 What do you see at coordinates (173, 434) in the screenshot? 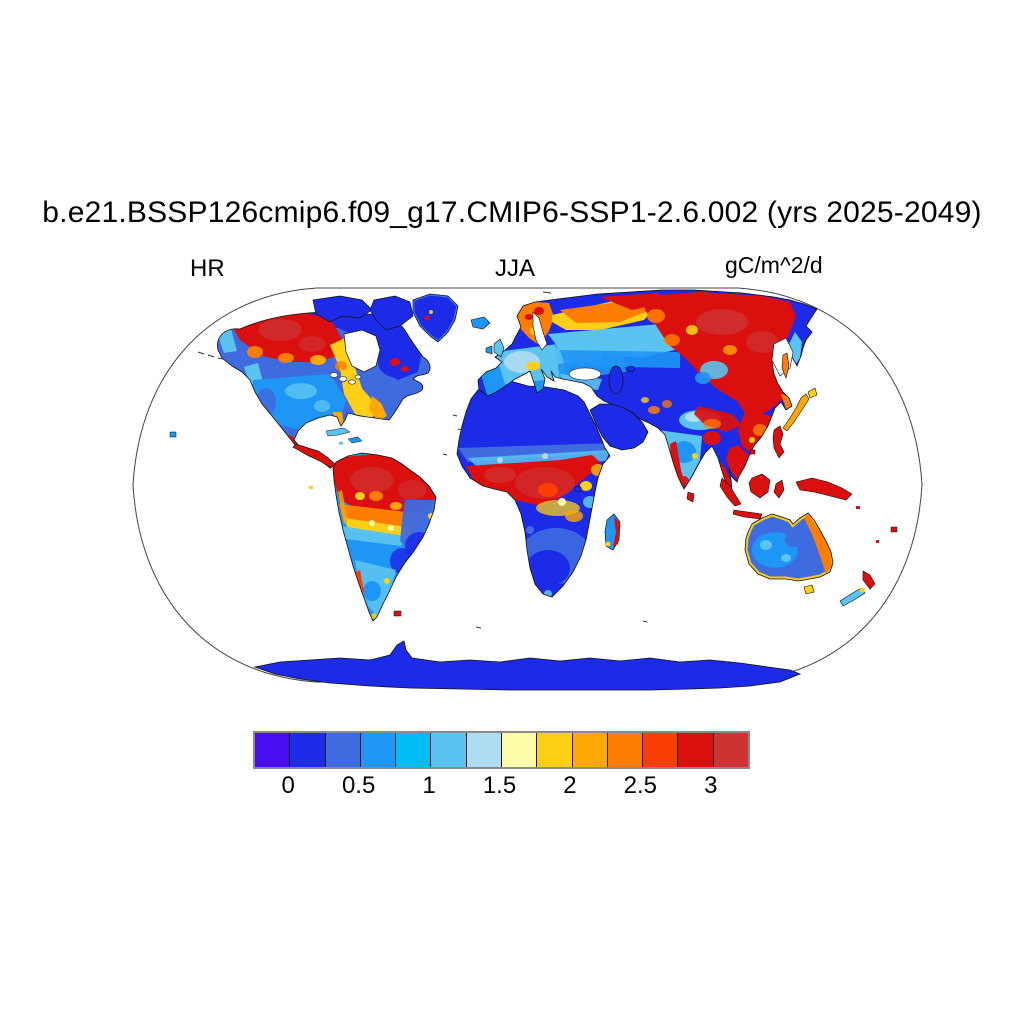
I see `hawaii` at bounding box center [173, 434].